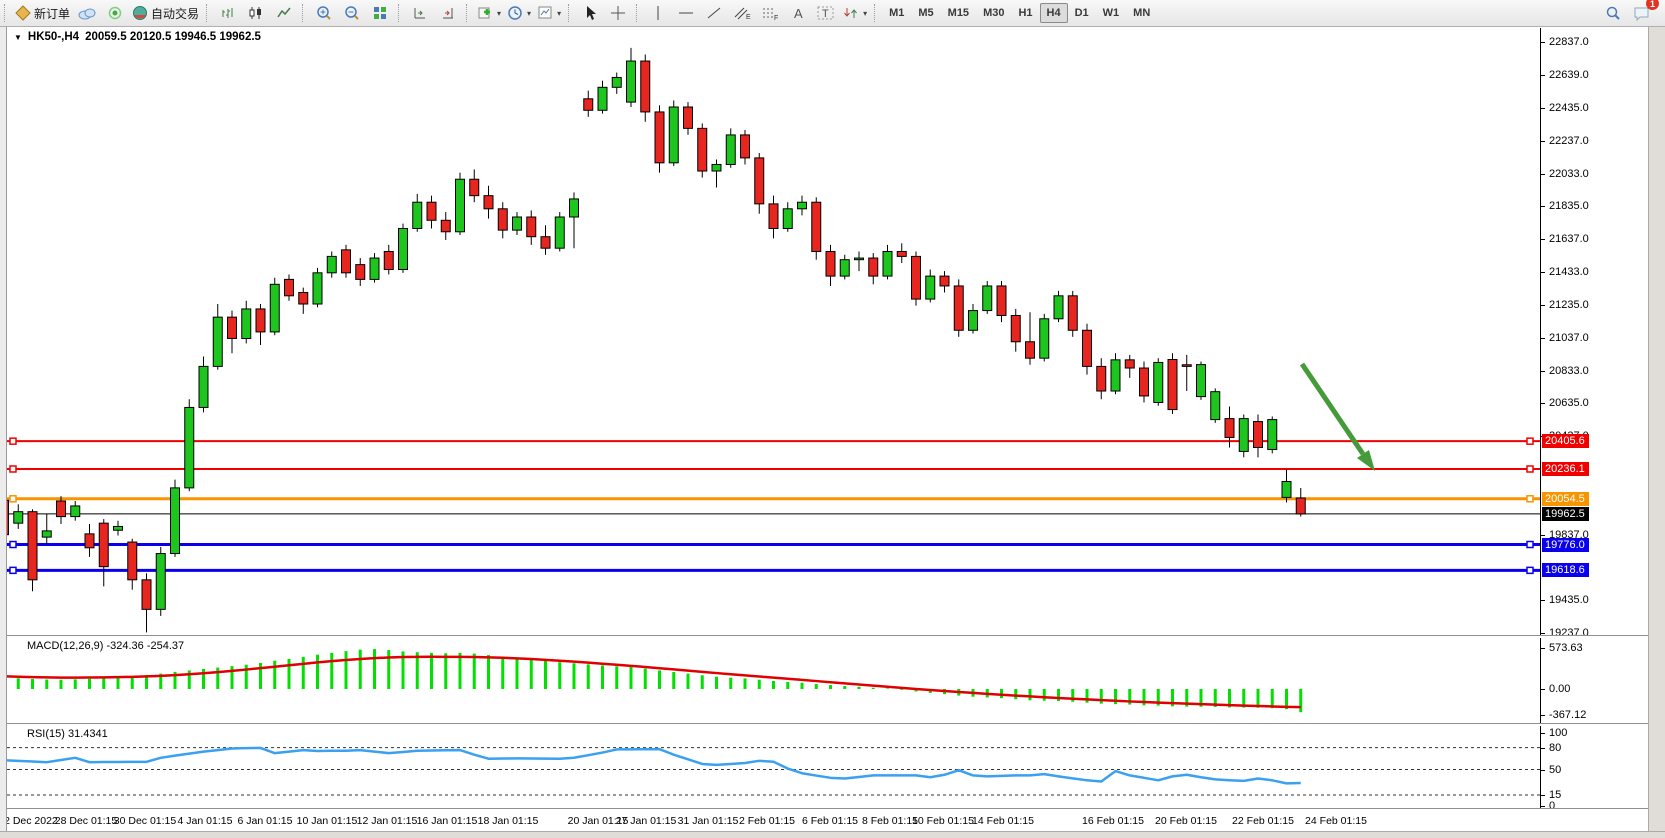  I want to click on svg-text: T, so click(825, 14).